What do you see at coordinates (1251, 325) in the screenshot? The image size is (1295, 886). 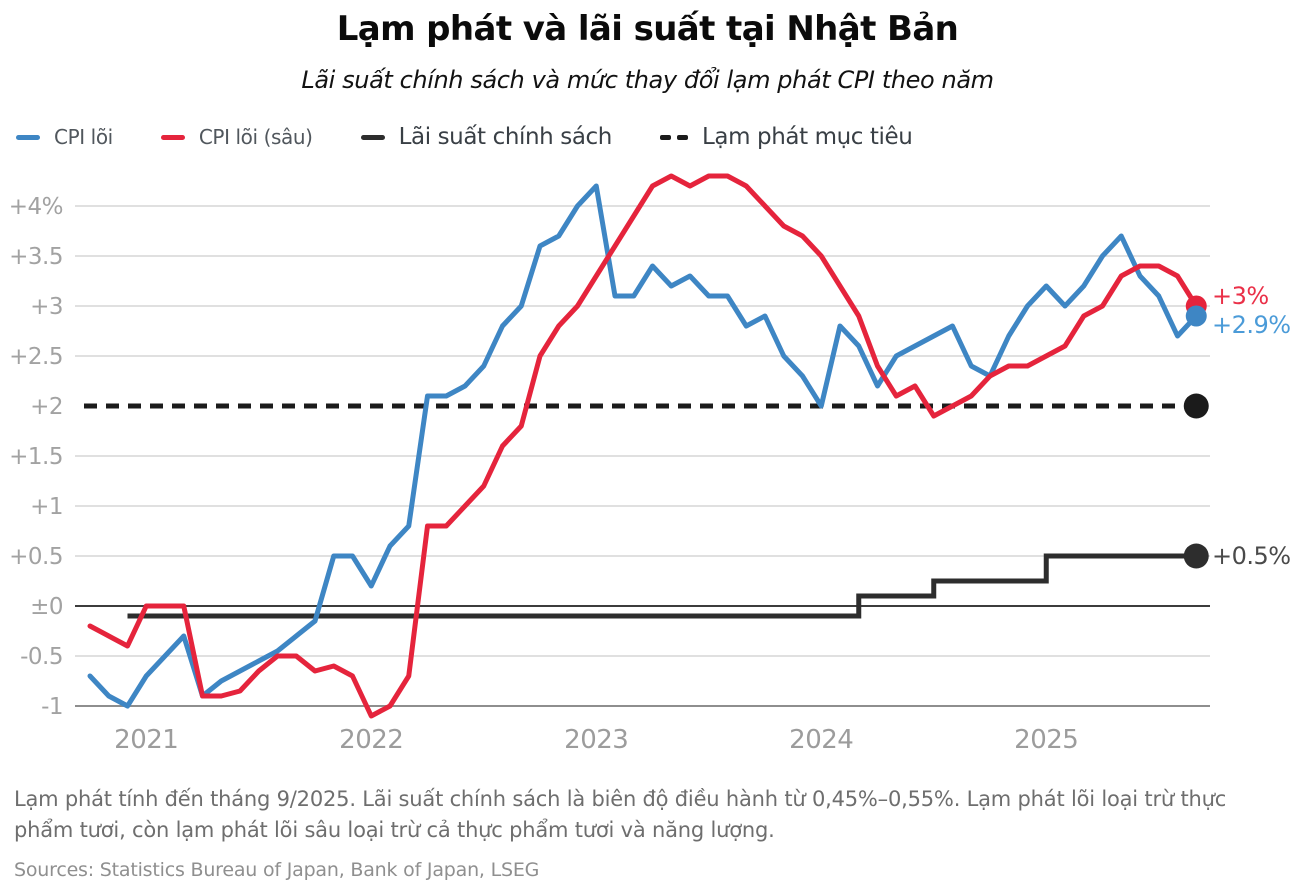 I see `series-end-label-cpi-core: +2.9%` at bounding box center [1251, 325].